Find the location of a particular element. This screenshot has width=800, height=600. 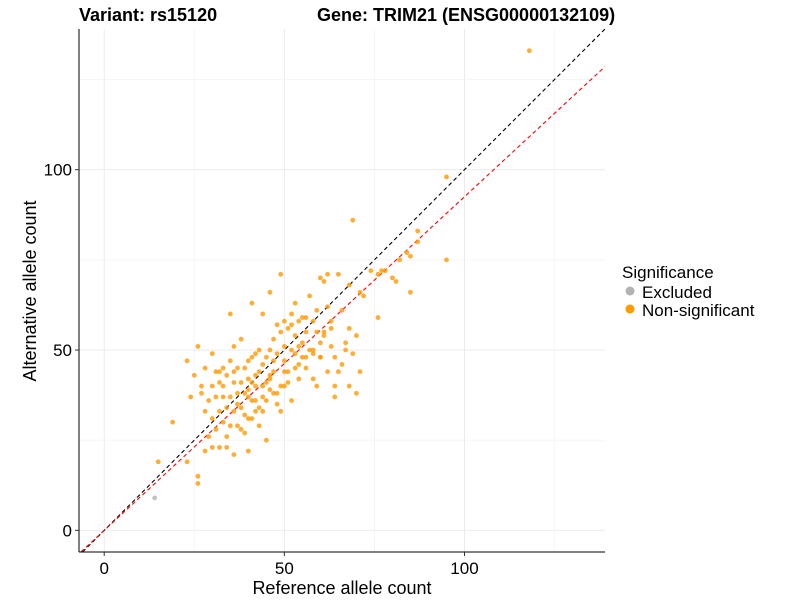

y-axis-title: Alternative allele count is located at coordinates (30, 290).